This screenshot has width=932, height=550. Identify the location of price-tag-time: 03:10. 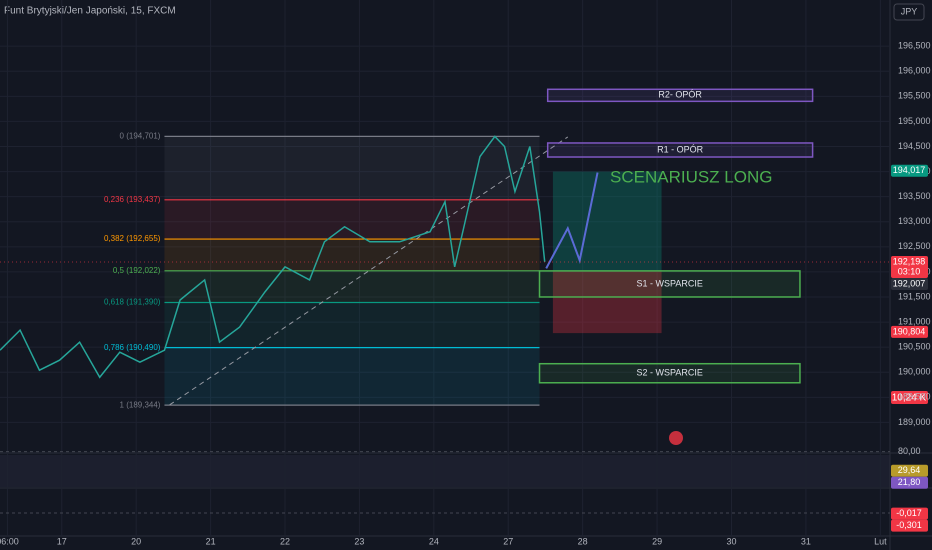
(909, 271).